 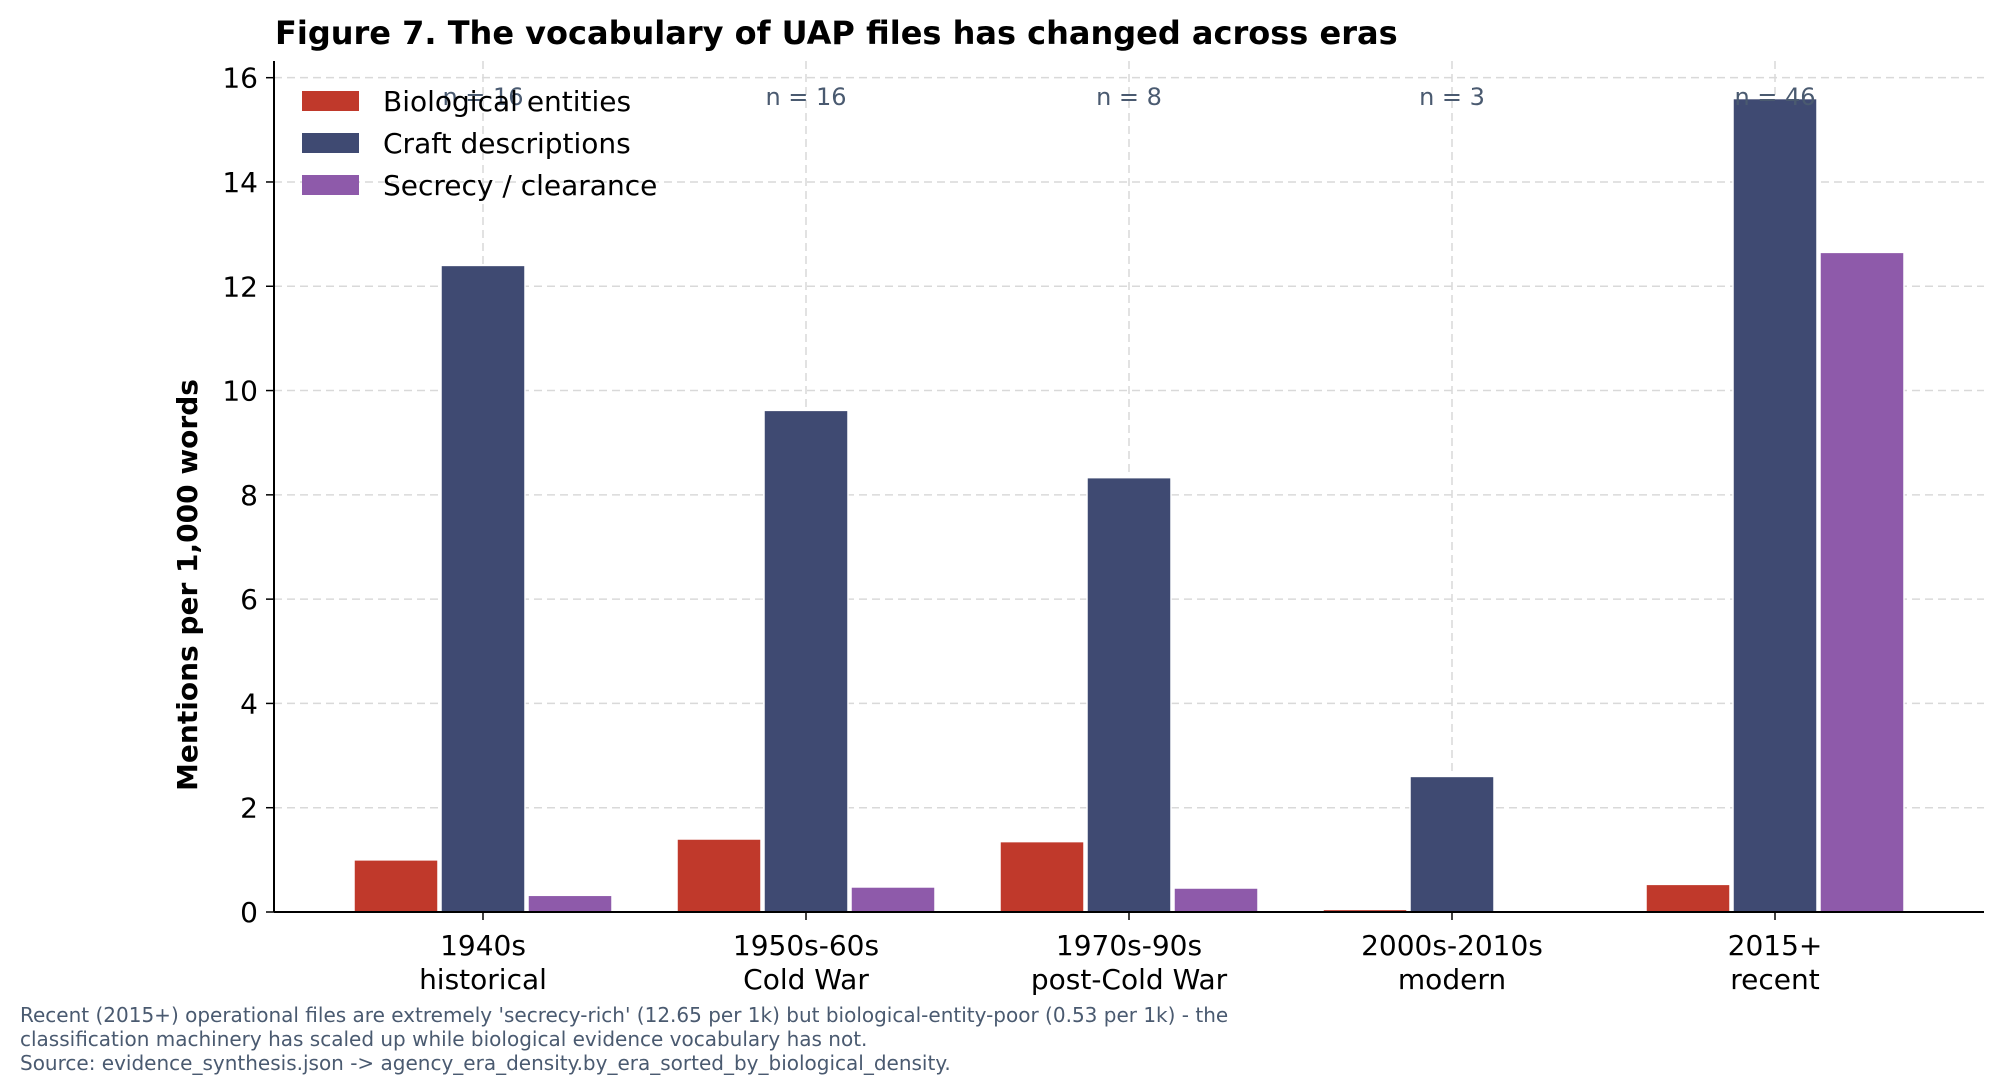 What do you see at coordinates (507, 143) in the screenshot?
I see `legend-label: Craft descriptions` at bounding box center [507, 143].